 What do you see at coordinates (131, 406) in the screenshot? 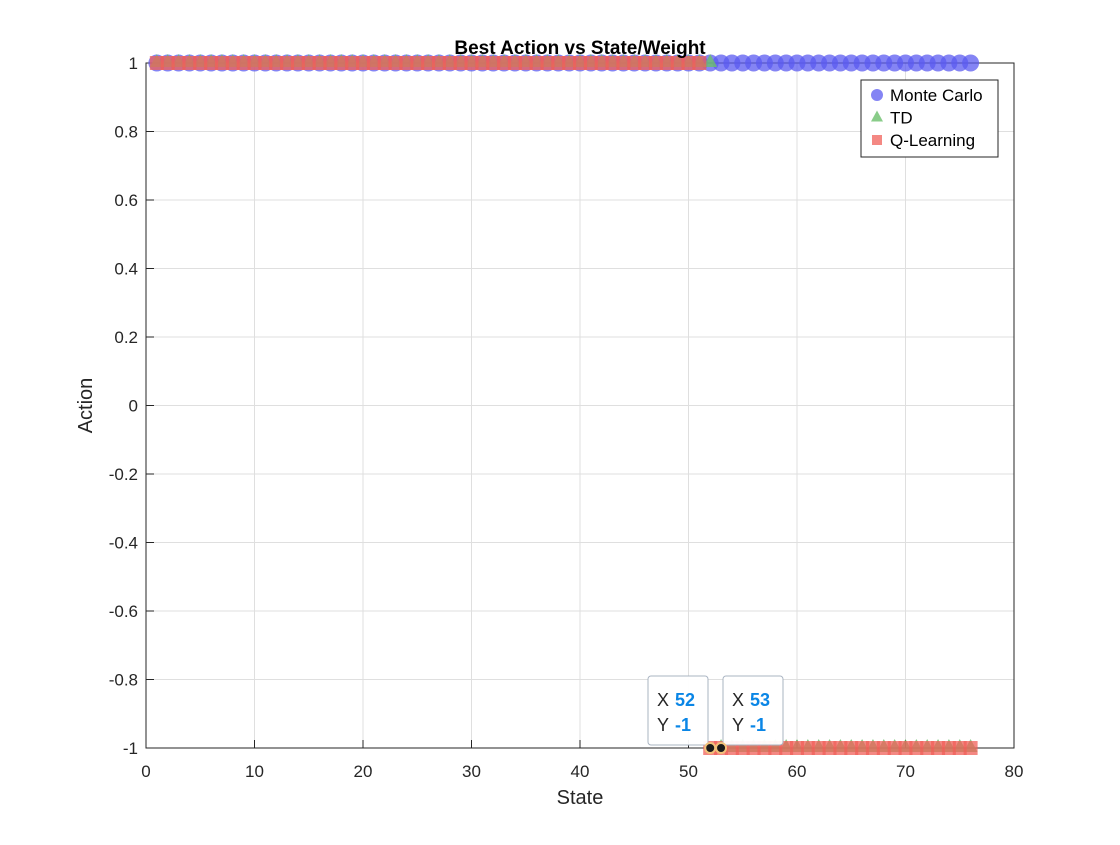
I see `y-axis: 1 0.8 0.6 0.4 0.2 0 -0.2 -0.4 -0.6 -0.8 -1` at bounding box center [131, 406].